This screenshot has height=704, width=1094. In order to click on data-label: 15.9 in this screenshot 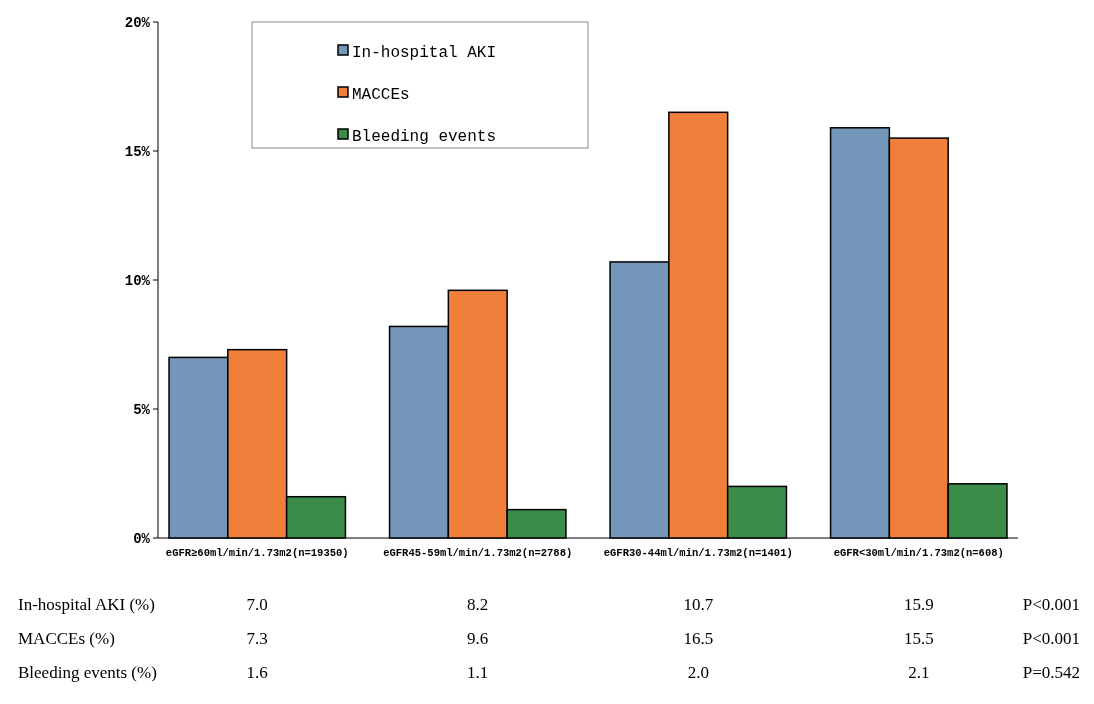, I will do `click(918, 604)`.